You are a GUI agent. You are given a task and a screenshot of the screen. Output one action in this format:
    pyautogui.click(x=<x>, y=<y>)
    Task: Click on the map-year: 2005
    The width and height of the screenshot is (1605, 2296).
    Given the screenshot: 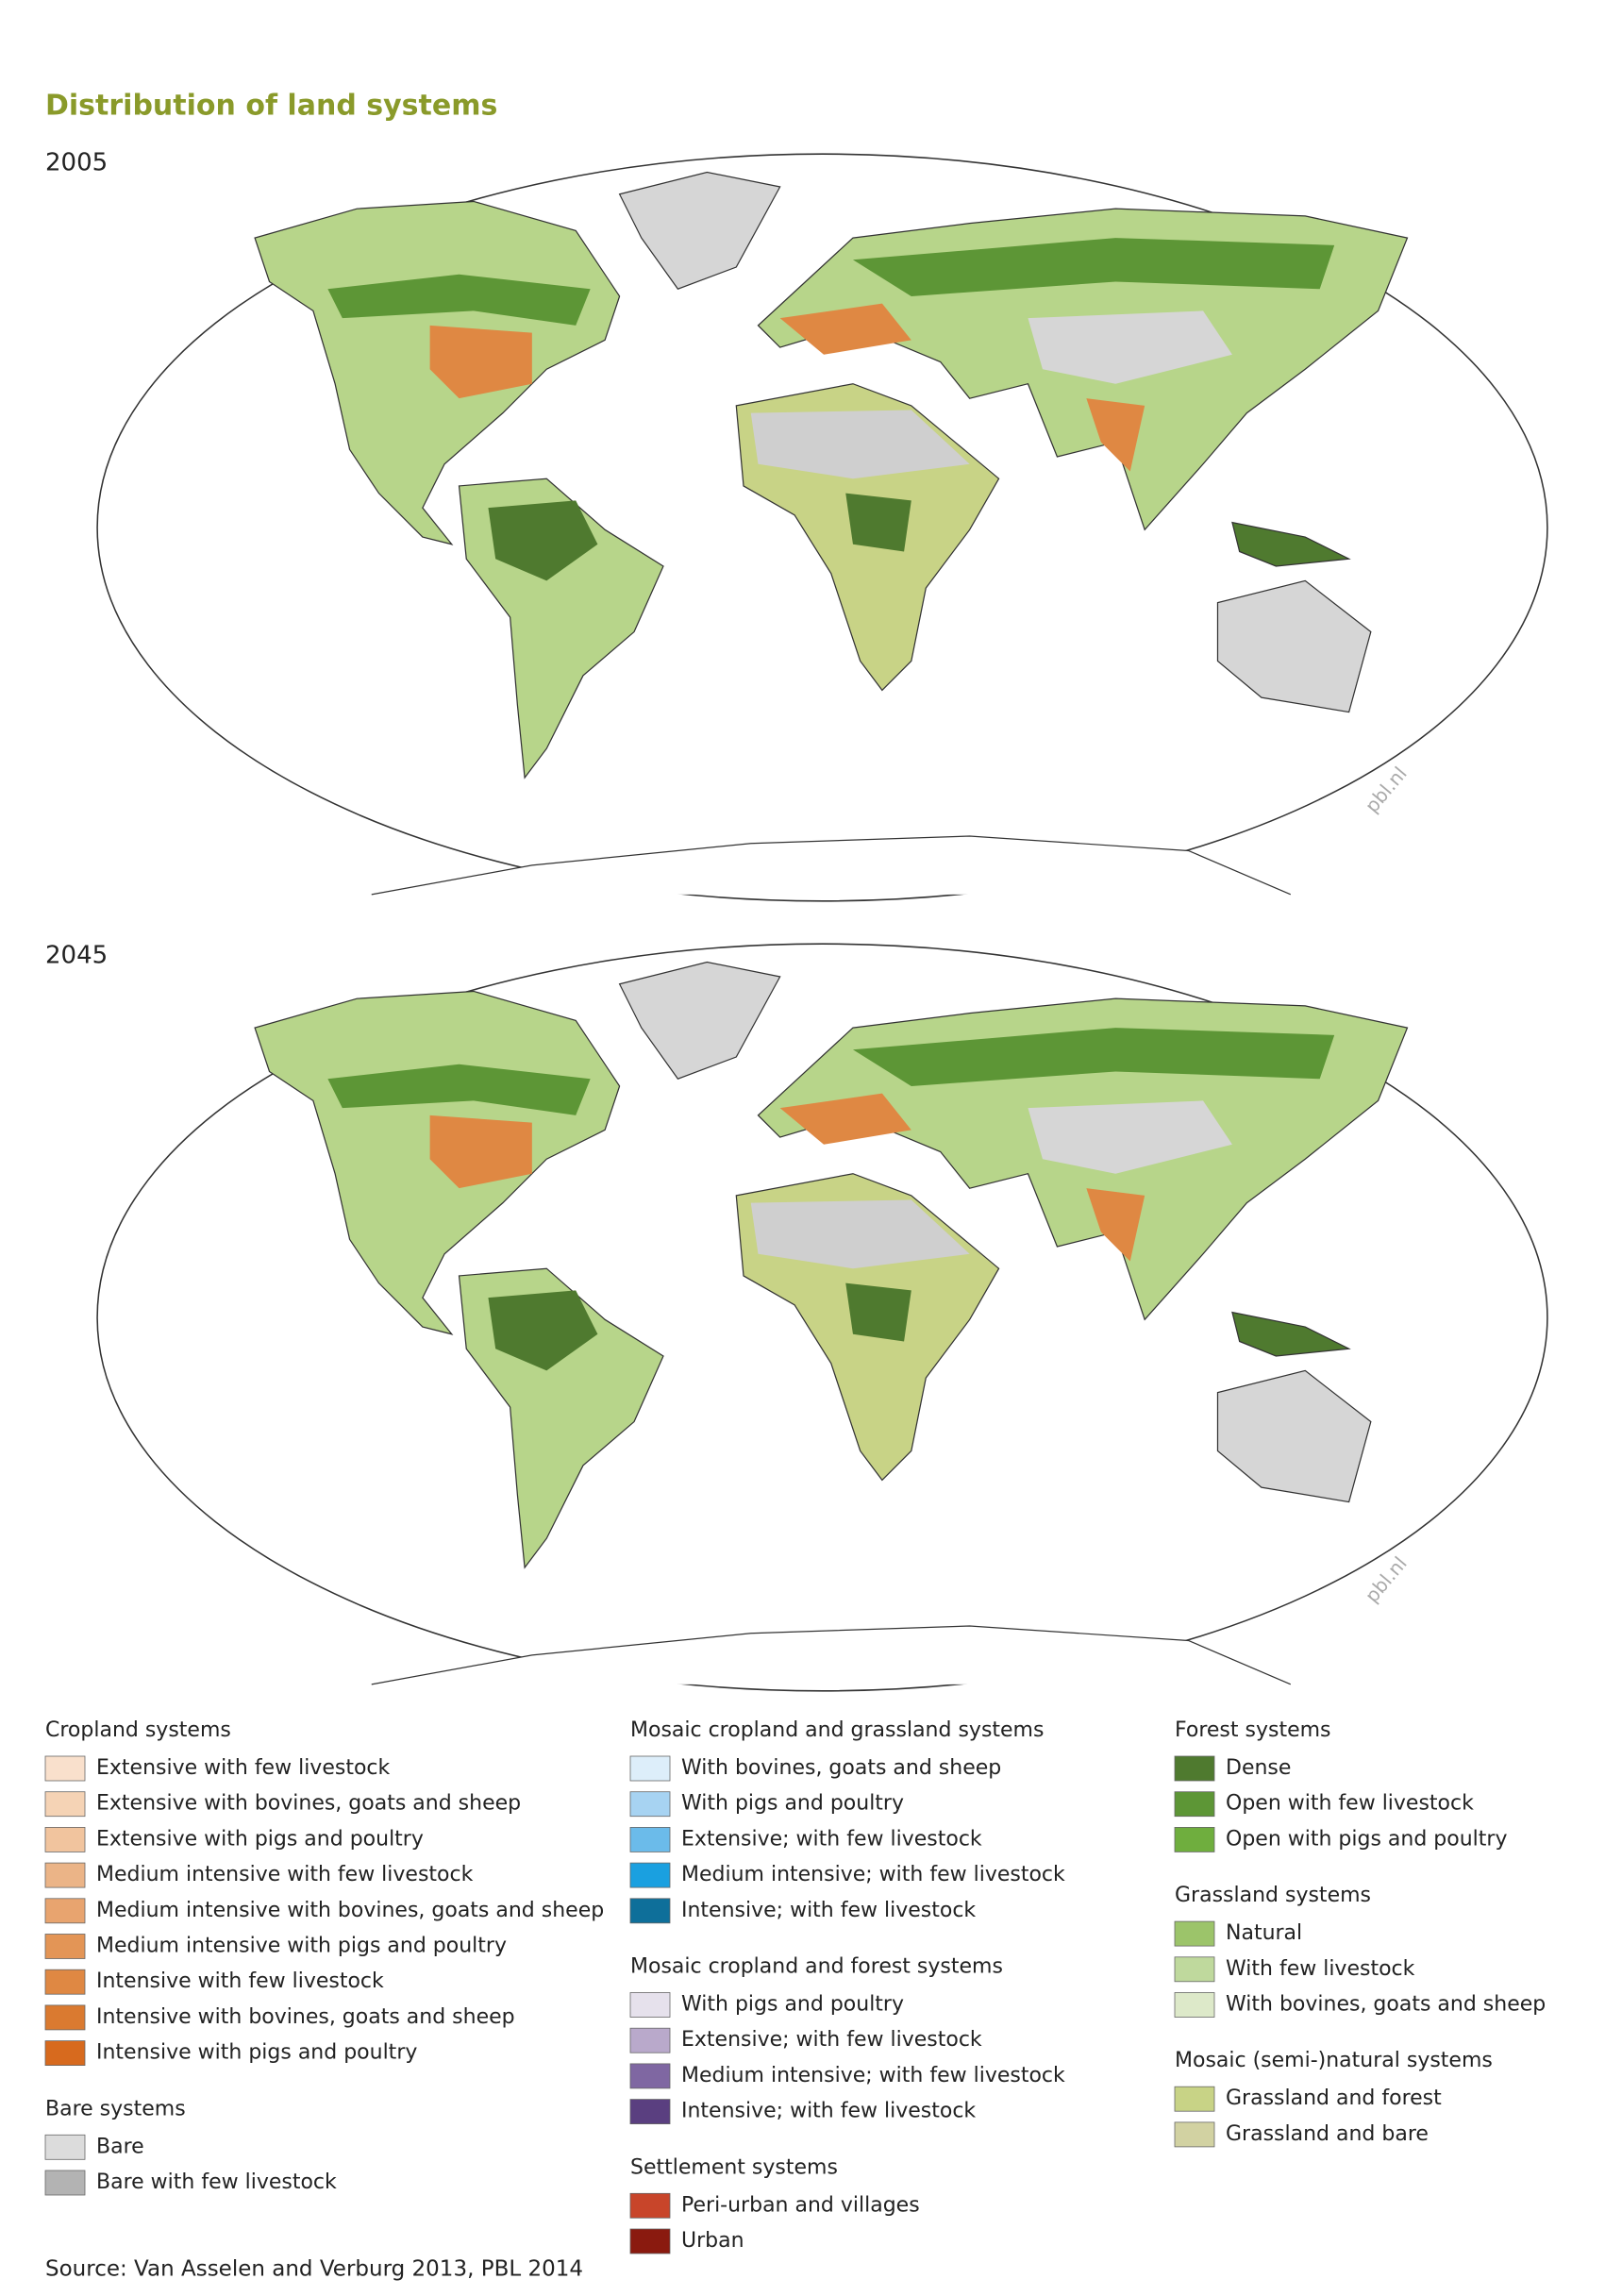 What is the action you would take?
    pyautogui.click(x=76, y=163)
    